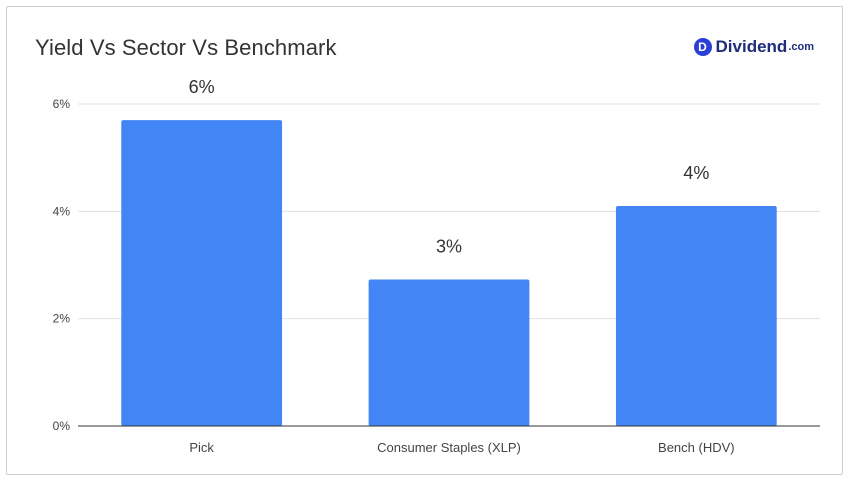 The width and height of the screenshot is (851, 483). Describe the element at coordinates (202, 87) in the screenshot. I see `bar-value-label: 6%` at that location.